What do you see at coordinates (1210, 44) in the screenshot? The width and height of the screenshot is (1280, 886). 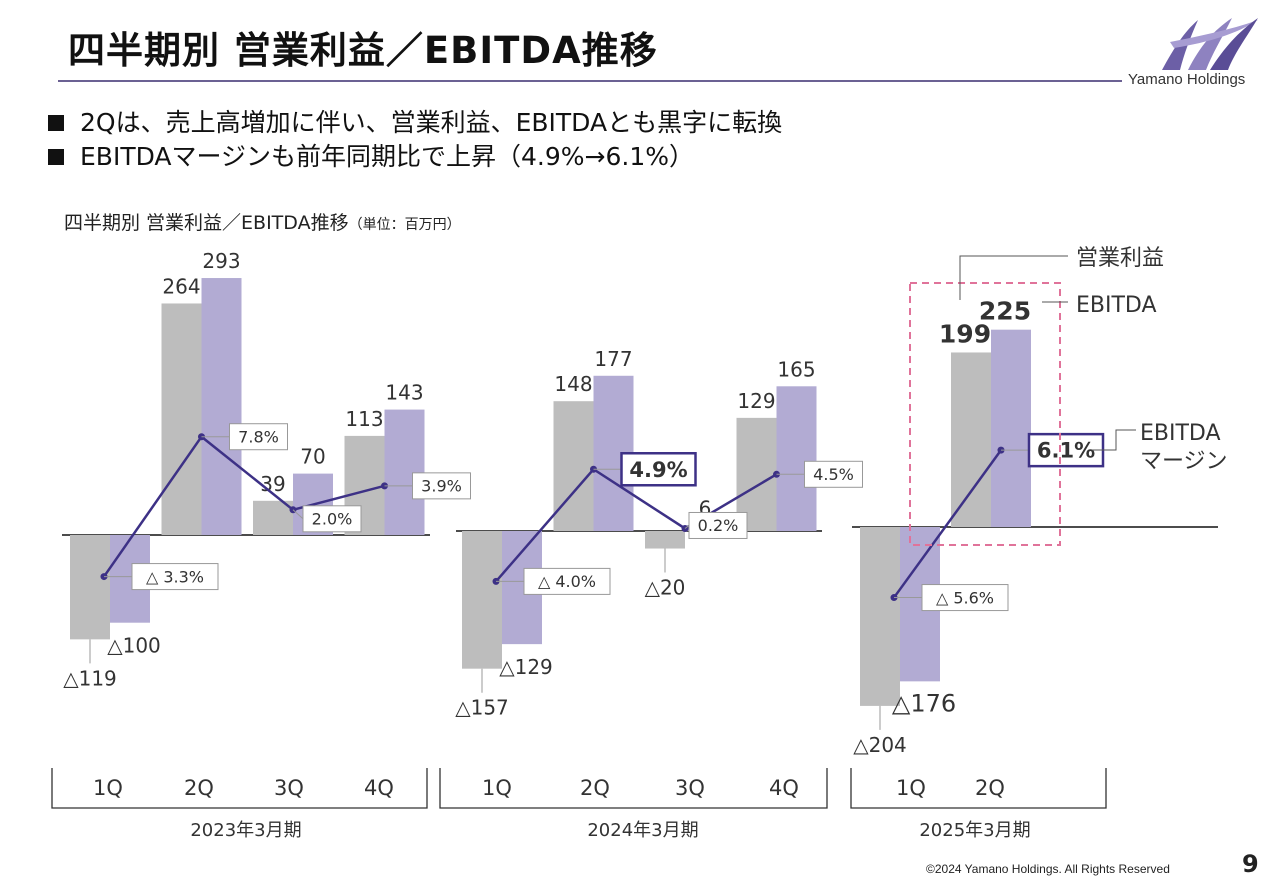 I see `company-logo-icon` at bounding box center [1210, 44].